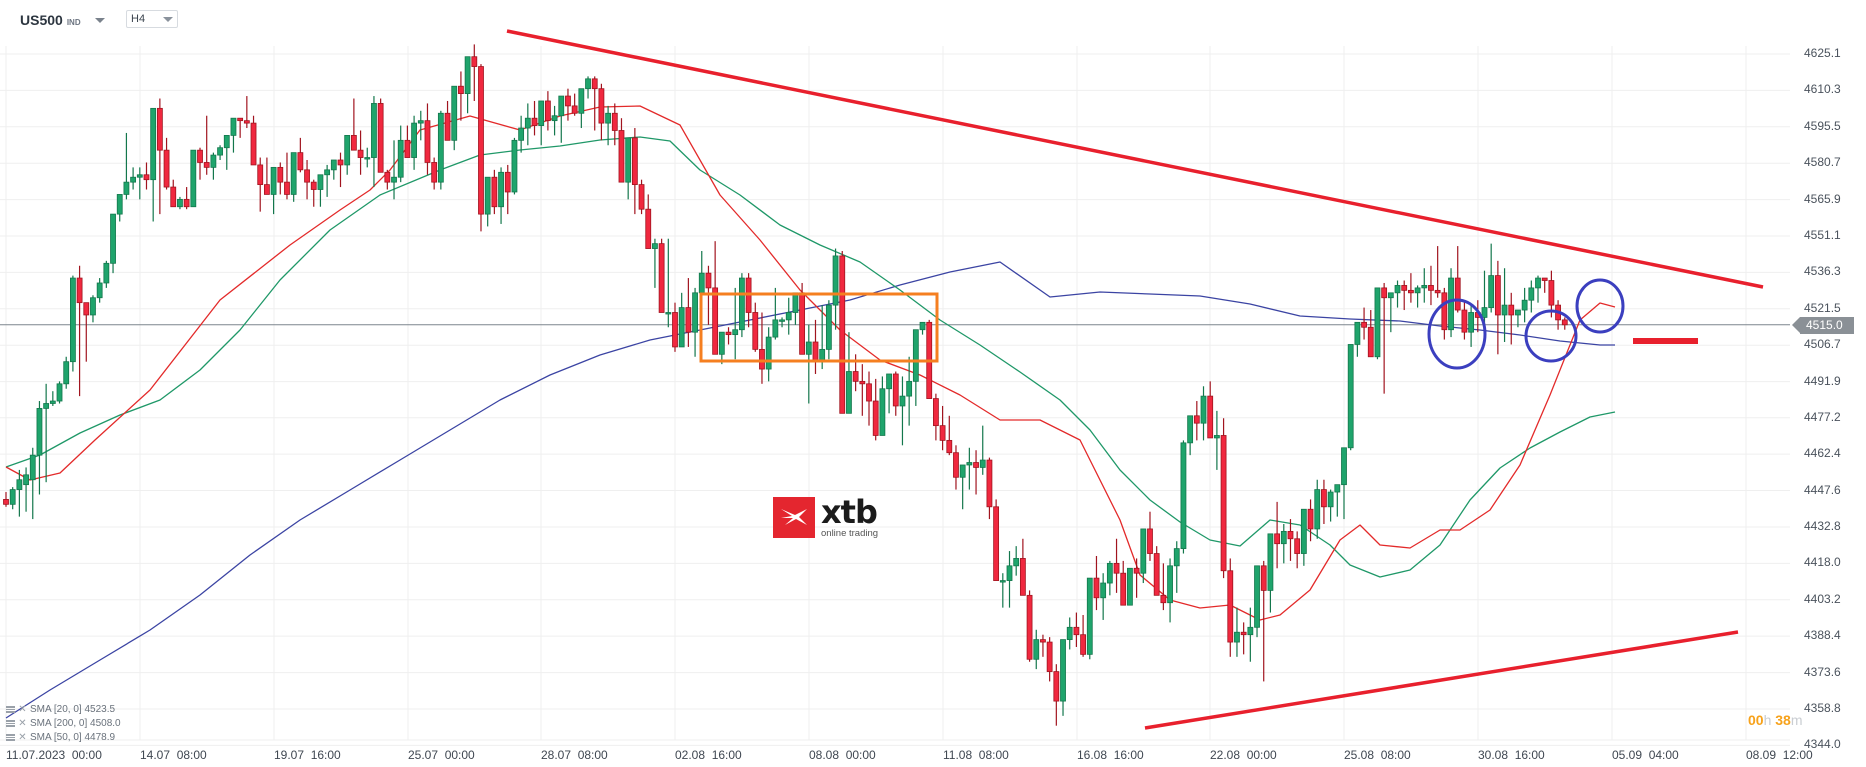 Image resolution: width=1866 pixels, height=767 pixels. Describe the element at coordinates (1822, 53) in the screenshot. I see `price-tick-label: 4625.1` at that location.